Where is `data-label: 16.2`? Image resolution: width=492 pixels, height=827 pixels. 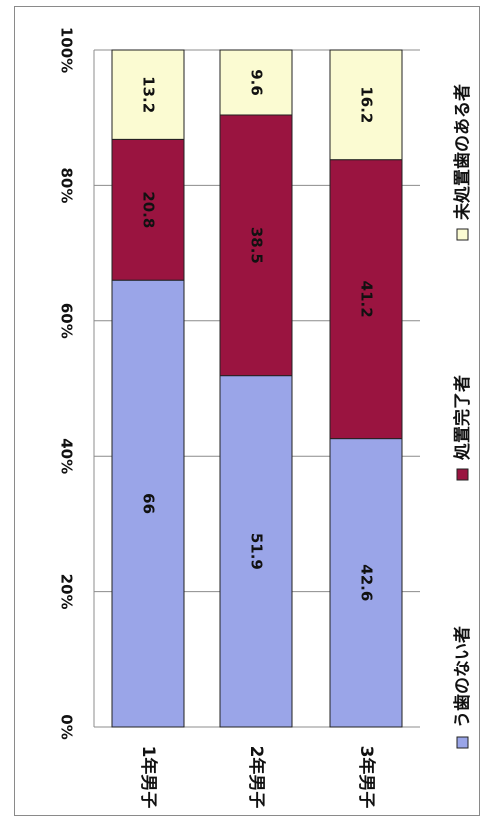 data-label: 16.2 is located at coordinates (367, 104).